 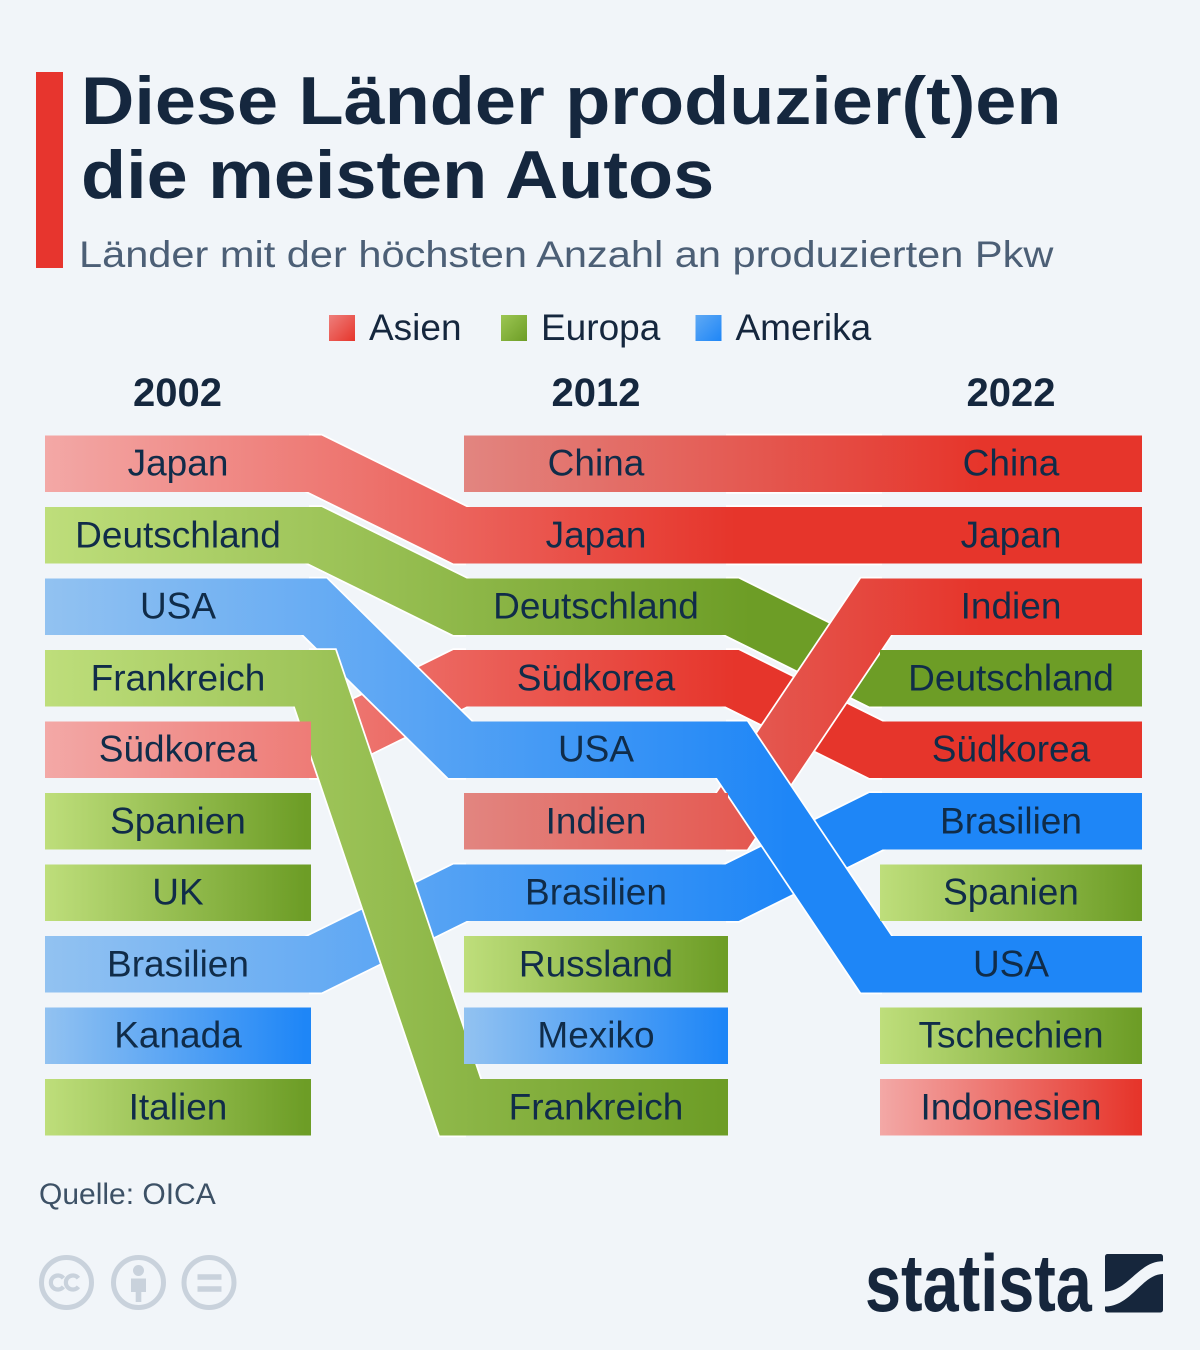 I want to click on svg-text: 2022, so click(x=1011, y=393).